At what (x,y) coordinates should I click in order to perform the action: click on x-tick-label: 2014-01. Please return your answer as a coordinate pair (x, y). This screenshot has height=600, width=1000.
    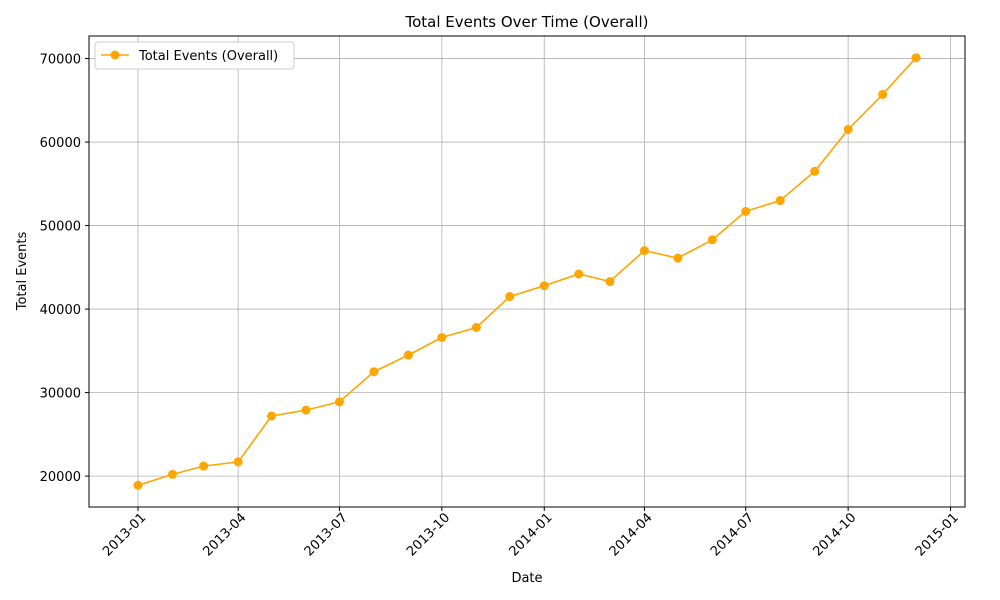
    Looking at the image, I should click on (531, 534).